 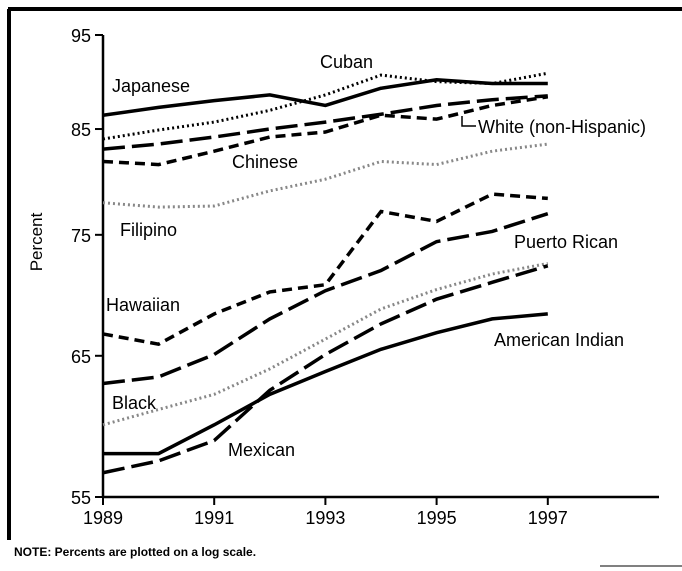 I want to click on series-label: Cuban, so click(x=346, y=62).